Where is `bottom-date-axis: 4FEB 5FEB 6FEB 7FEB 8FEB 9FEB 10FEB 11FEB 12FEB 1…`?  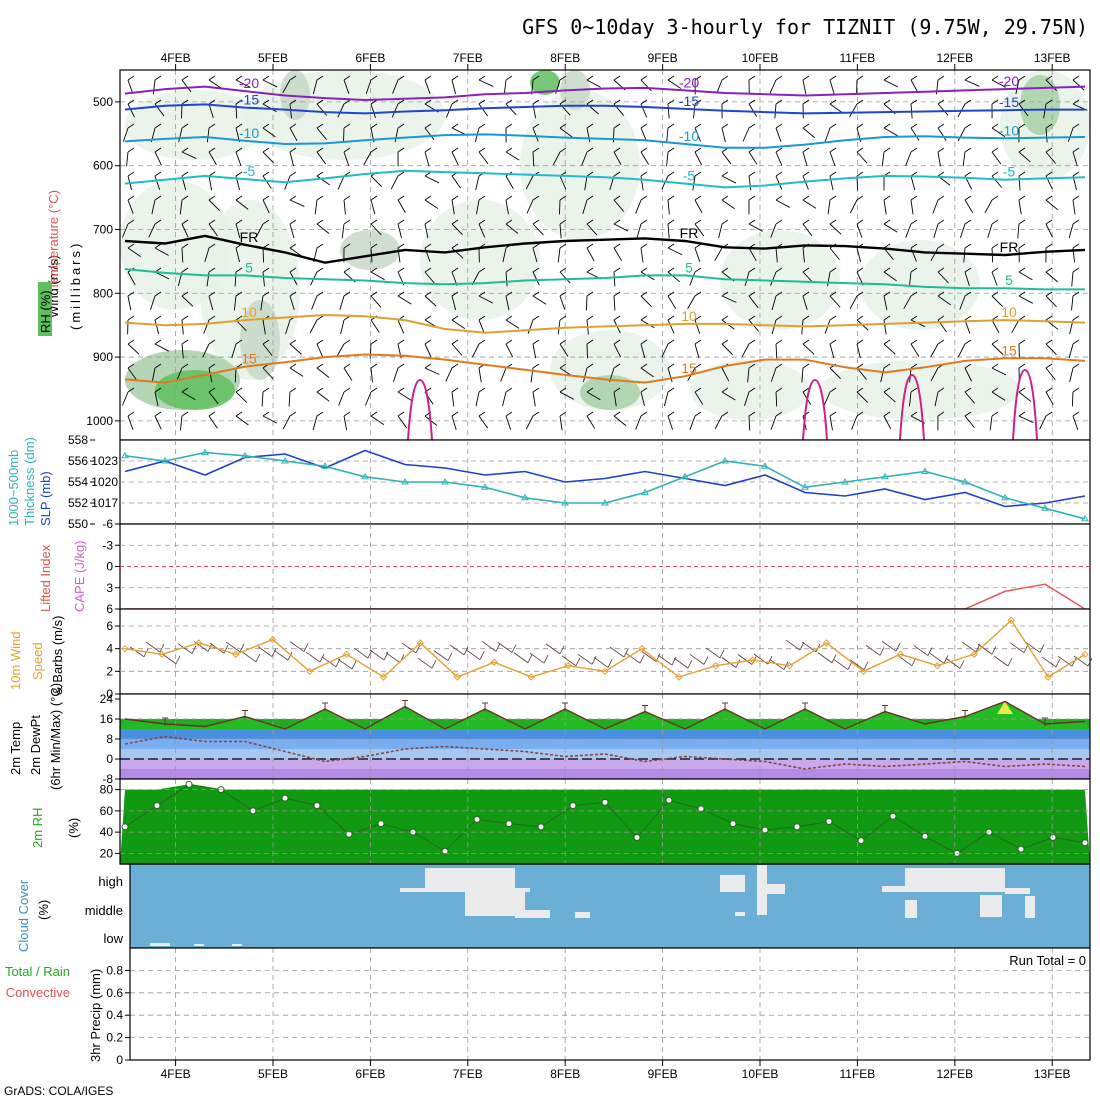
bottom-date-axis: 4FEB 5FEB 6FEB 7FEB 8FEB 9FEB 10FEB 11FEB 12FEB 1… is located at coordinates (616, 1070).